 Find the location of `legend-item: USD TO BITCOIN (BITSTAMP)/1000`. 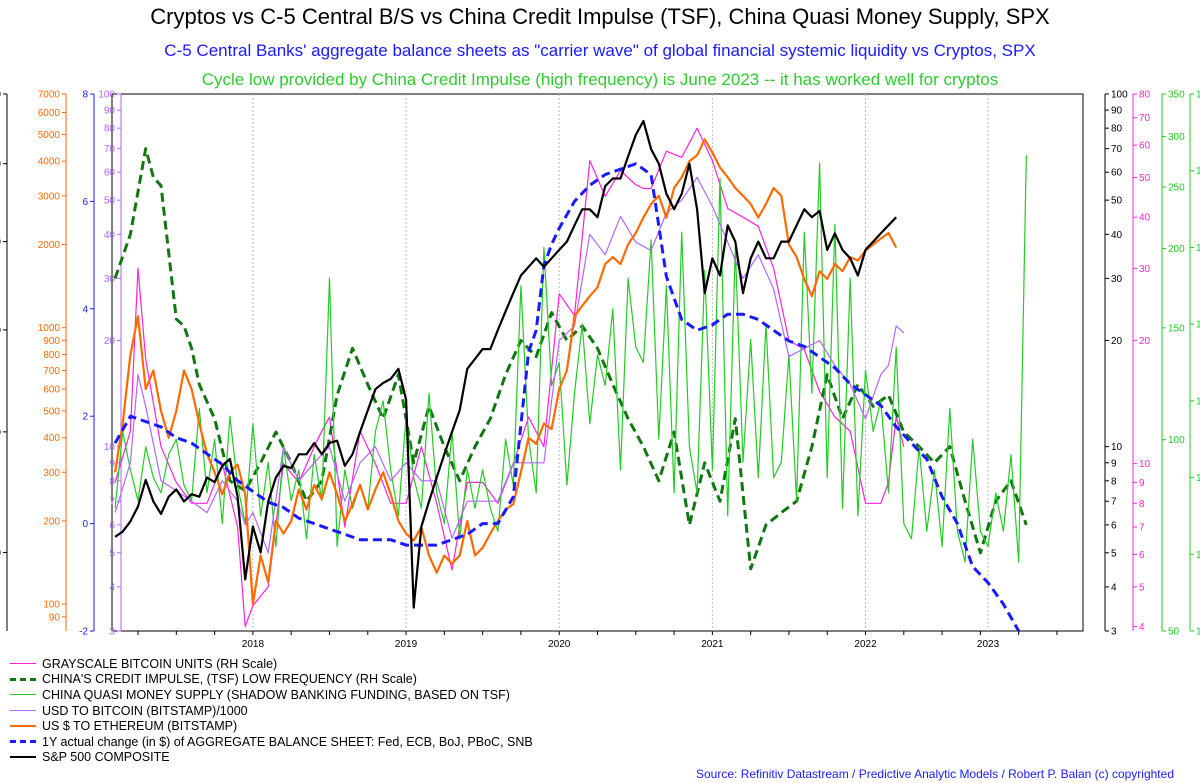

legend-item: USD TO BITCOIN (BITSTAMP)/1000 is located at coordinates (271, 711).